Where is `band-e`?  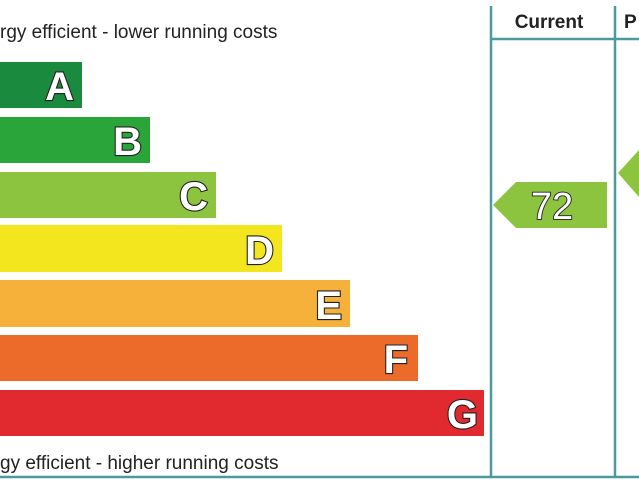
band-e is located at coordinates (175, 303).